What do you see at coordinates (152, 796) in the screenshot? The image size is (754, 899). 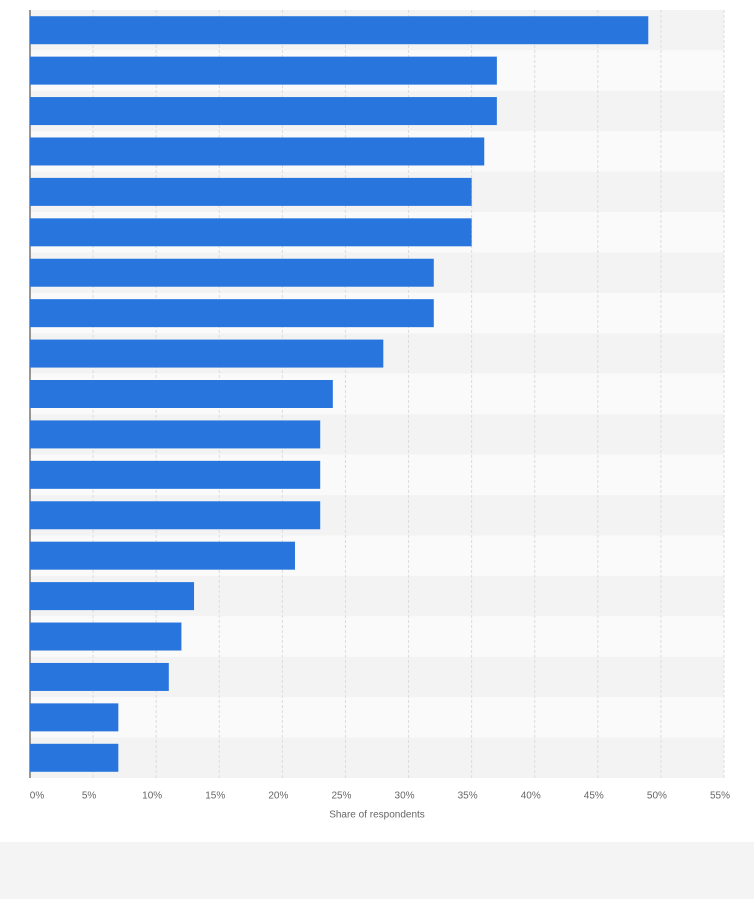 I see `x-tick-label: 10%` at bounding box center [152, 796].